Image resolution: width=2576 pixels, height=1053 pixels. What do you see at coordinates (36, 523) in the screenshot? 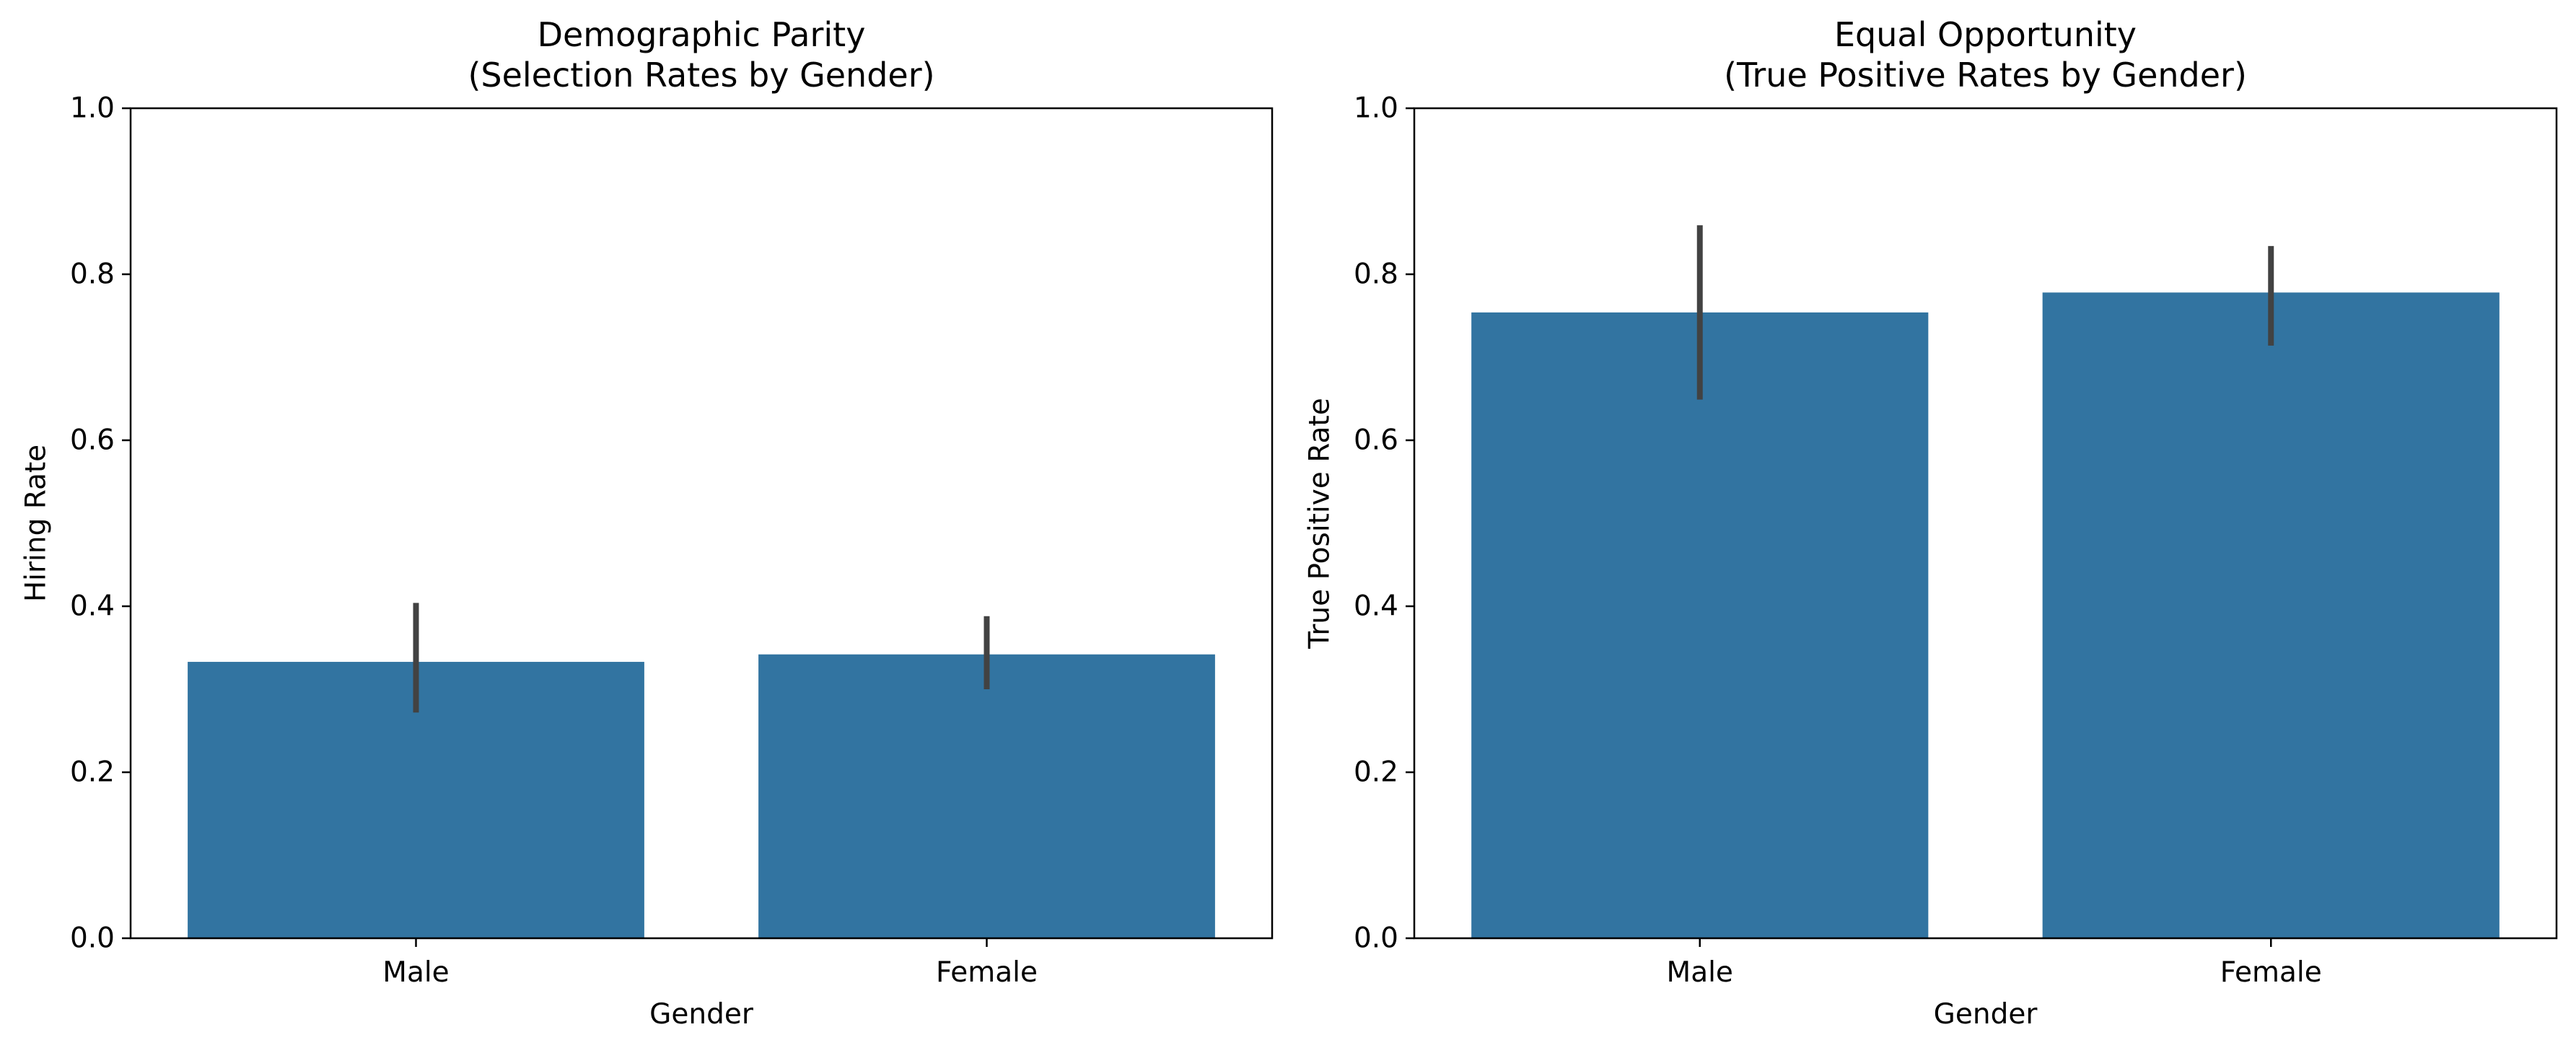
I see `y-axis-label: Hiring Rate` at bounding box center [36, 523].